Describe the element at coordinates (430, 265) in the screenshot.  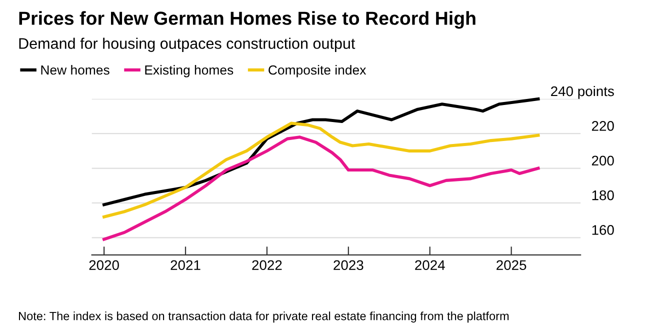
I see `x-tick-label: 2024` at that location.